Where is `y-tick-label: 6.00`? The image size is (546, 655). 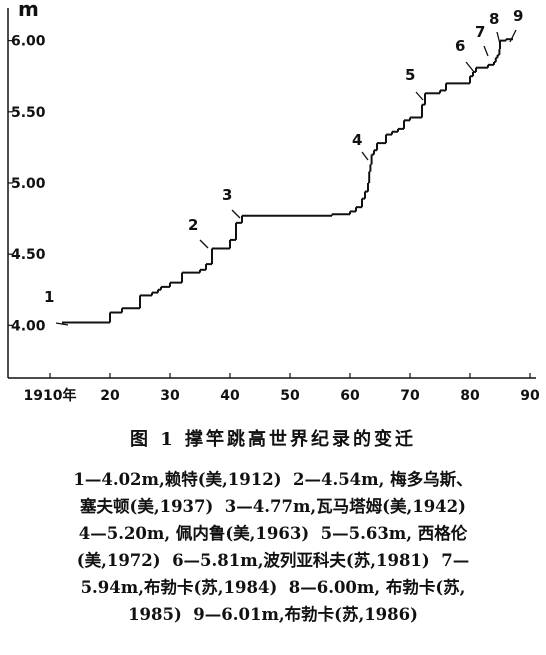 y-tick-label: 6.00 is located at coordinates (28, 42).